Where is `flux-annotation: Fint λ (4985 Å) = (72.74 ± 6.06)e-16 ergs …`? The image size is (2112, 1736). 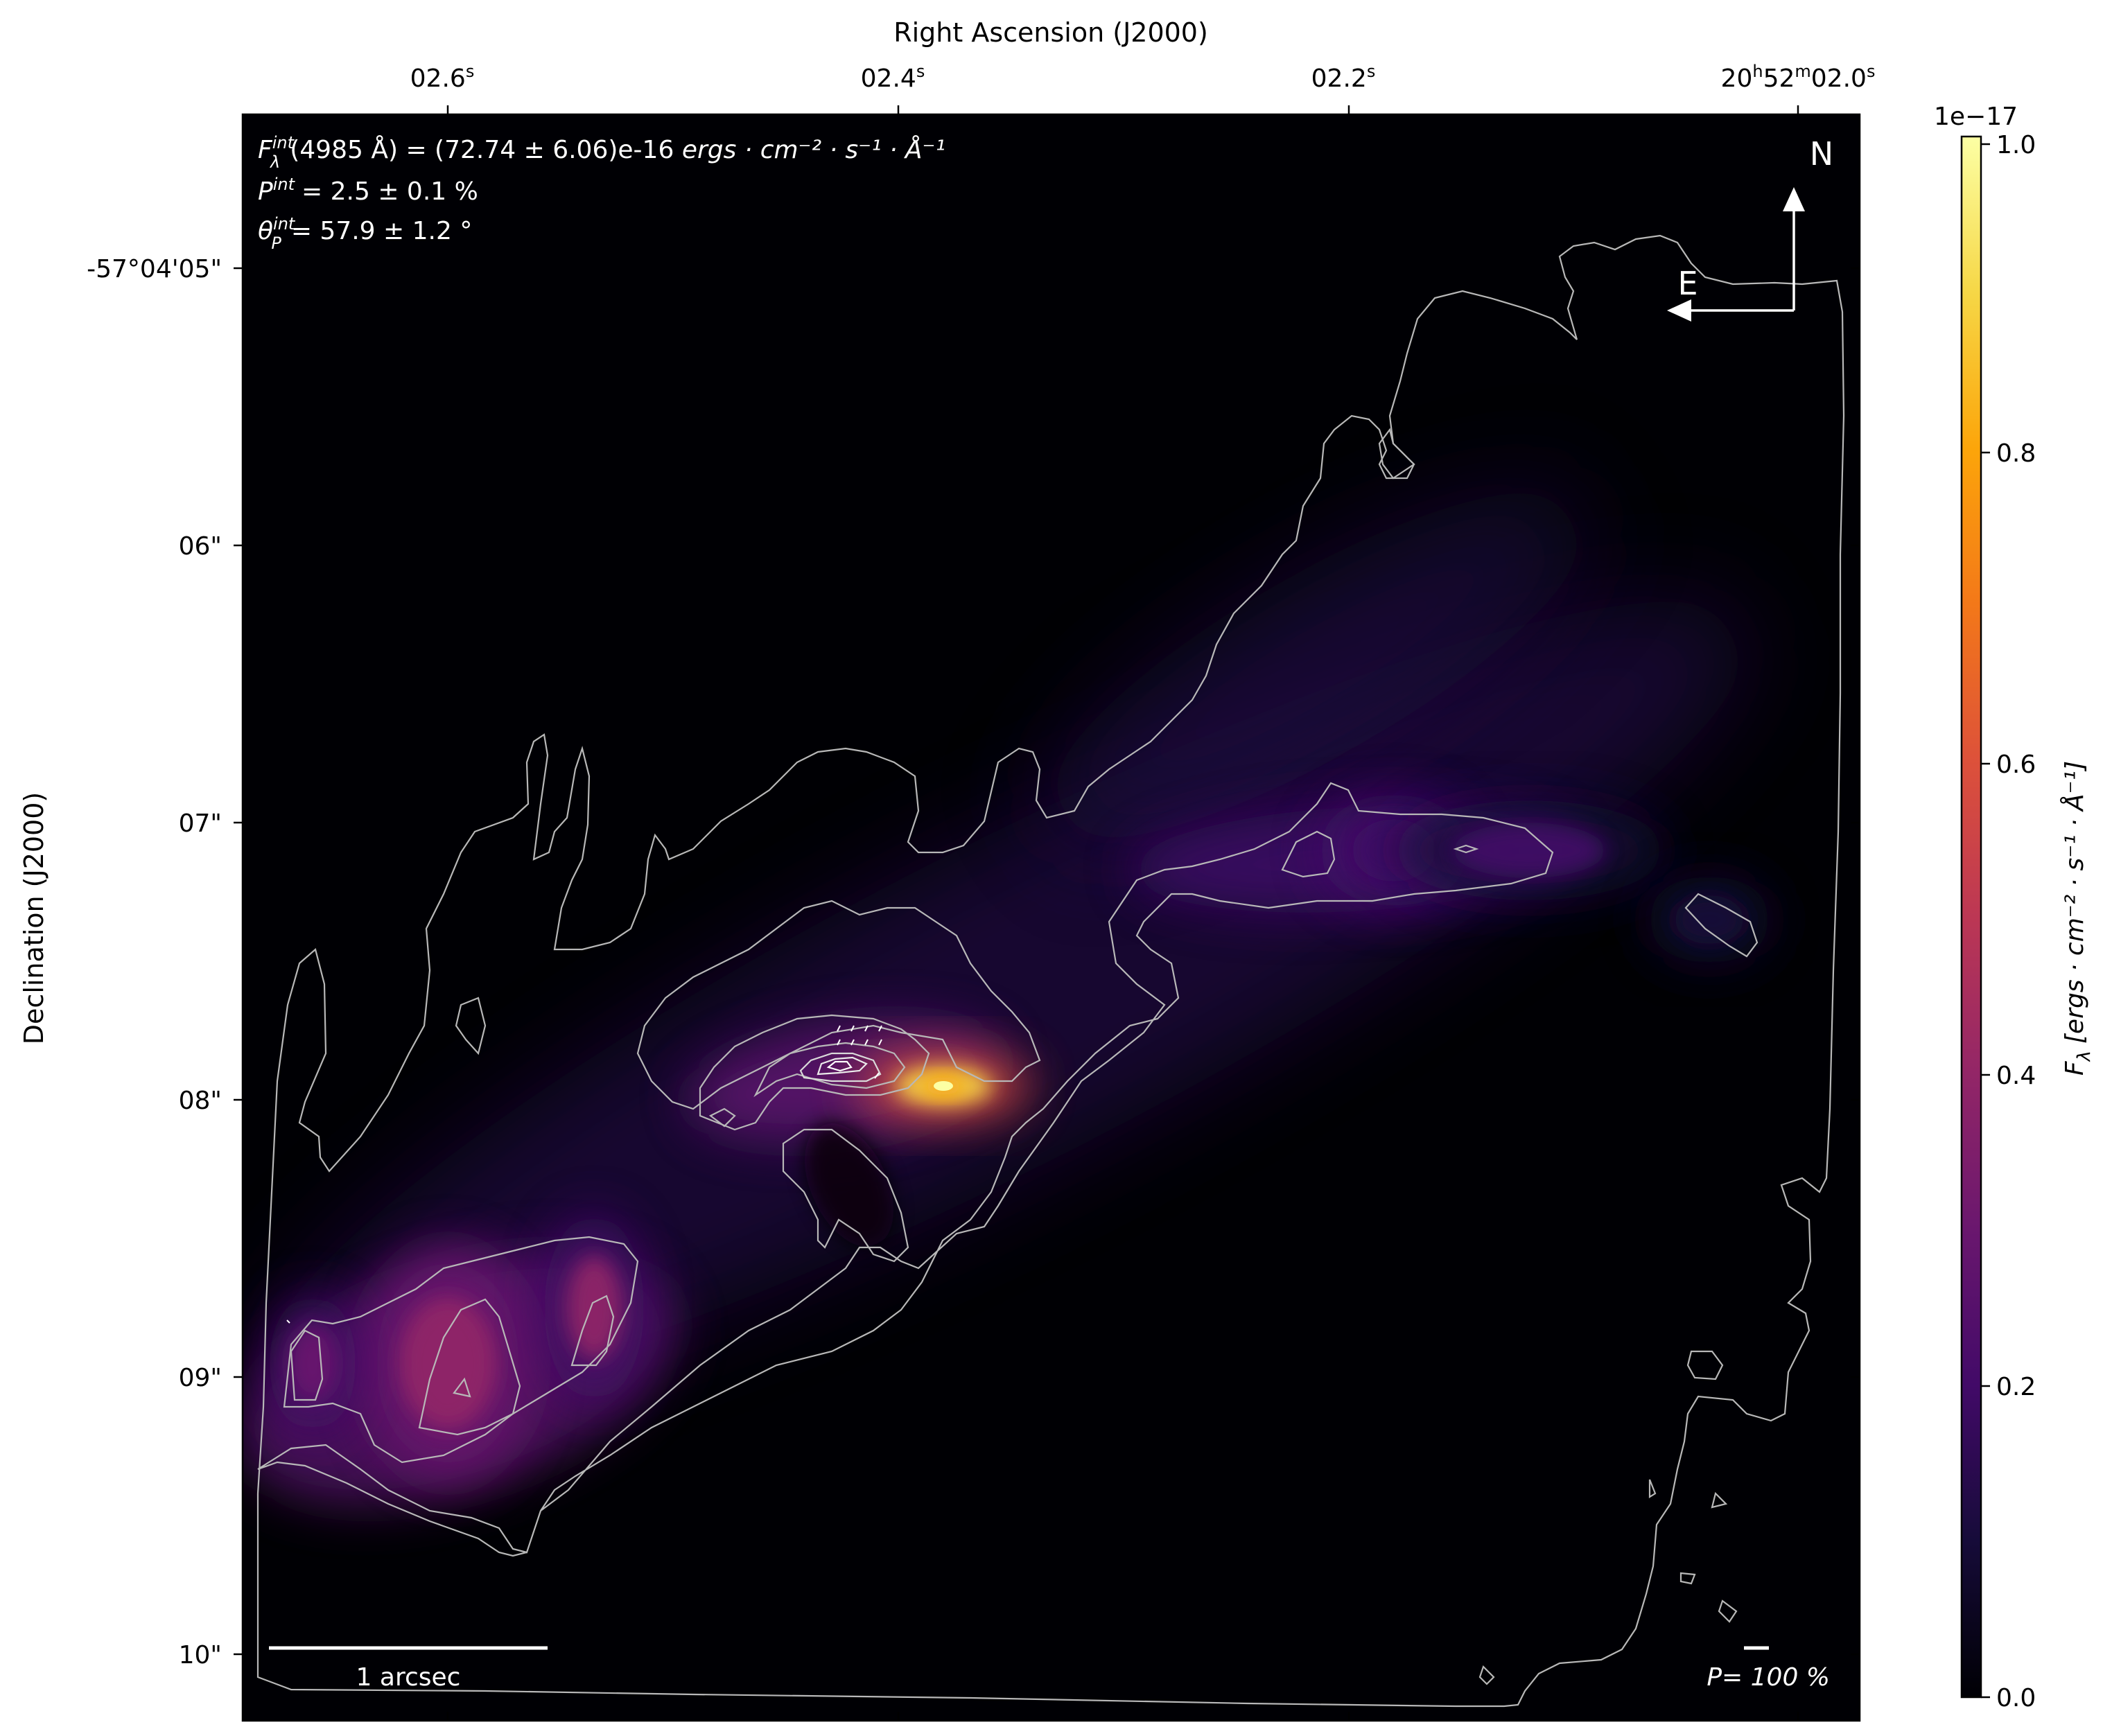
flux-annotation: Fint λ (4985 Å) = (72.74 ± 6.06)e-16 ergs … is located at coordinates (601, 152).